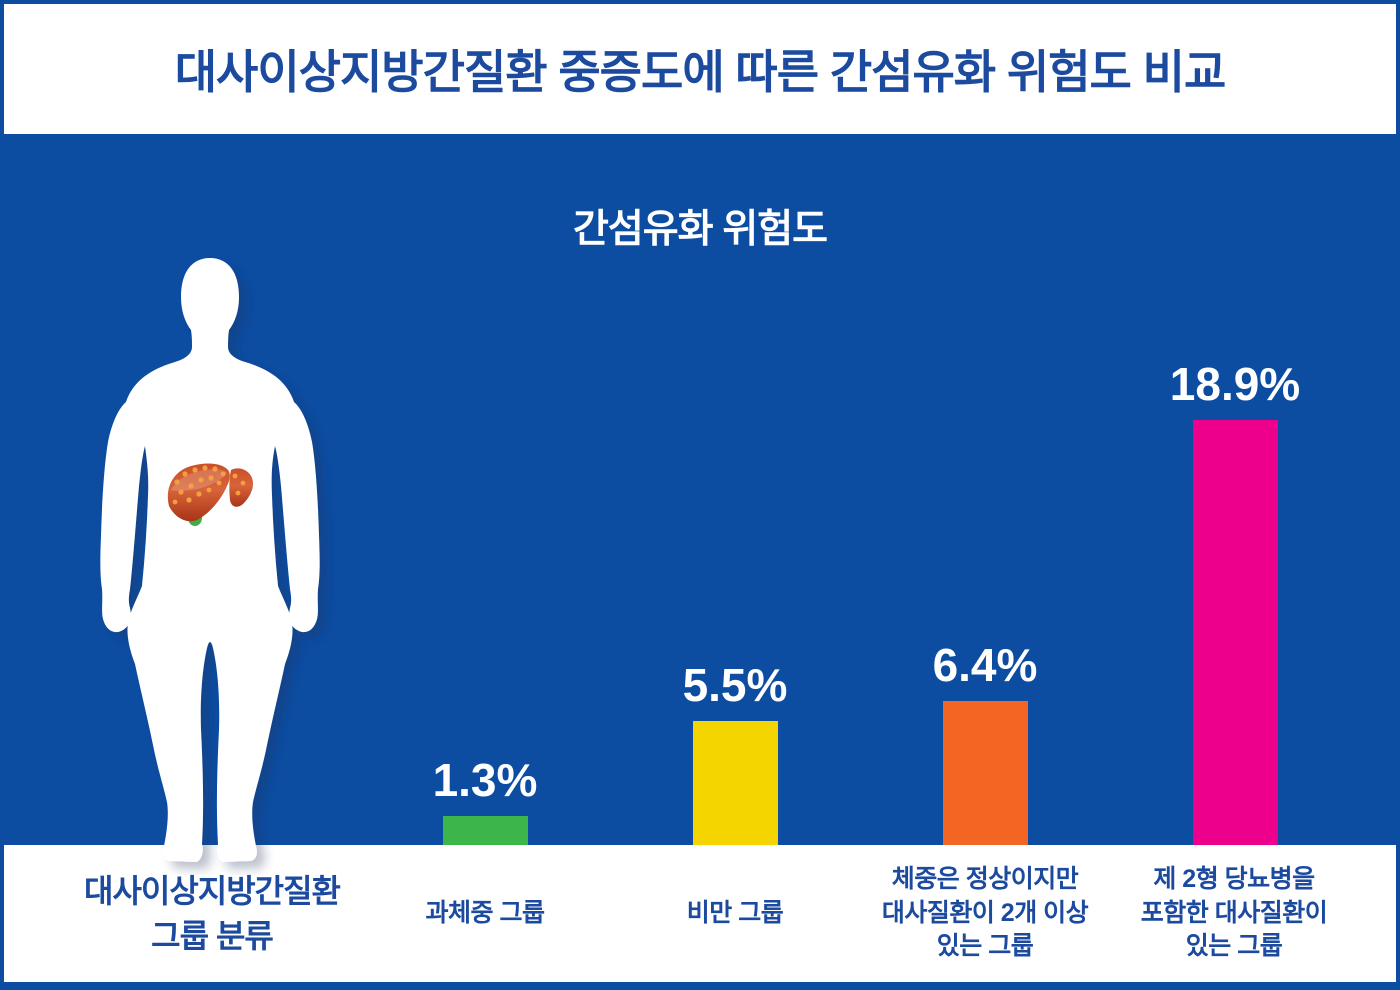  What do you see at coordinates (1235, 384) in the screenshot?
I see `bar-value-label: 18.9%` at bounding box center [1235, 384].